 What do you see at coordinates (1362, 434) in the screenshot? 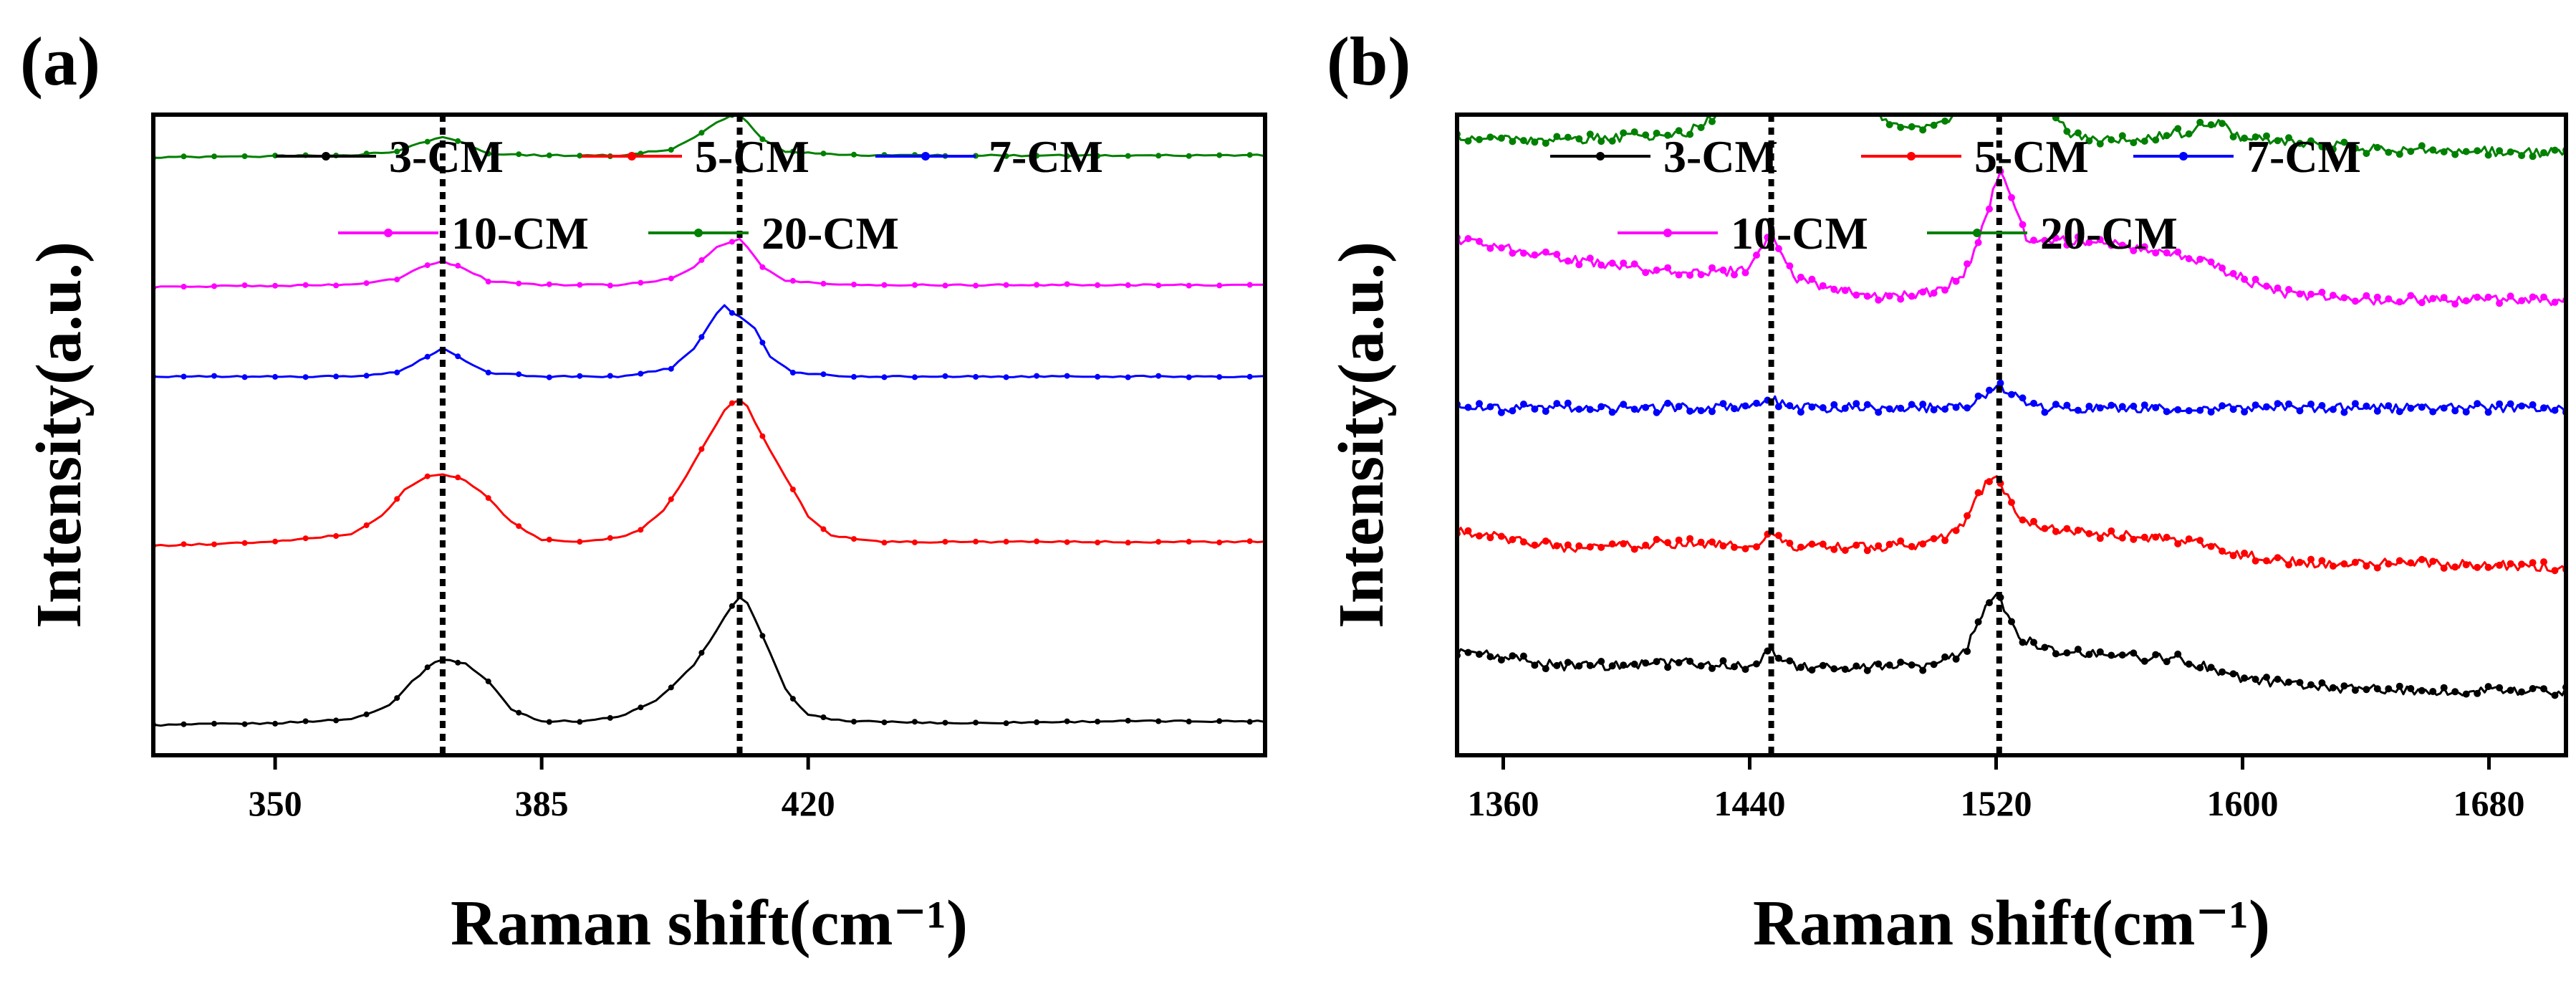
I see `panel-b-ylabel: Intensity(a.u.)` at bounding box center [1362, 434].